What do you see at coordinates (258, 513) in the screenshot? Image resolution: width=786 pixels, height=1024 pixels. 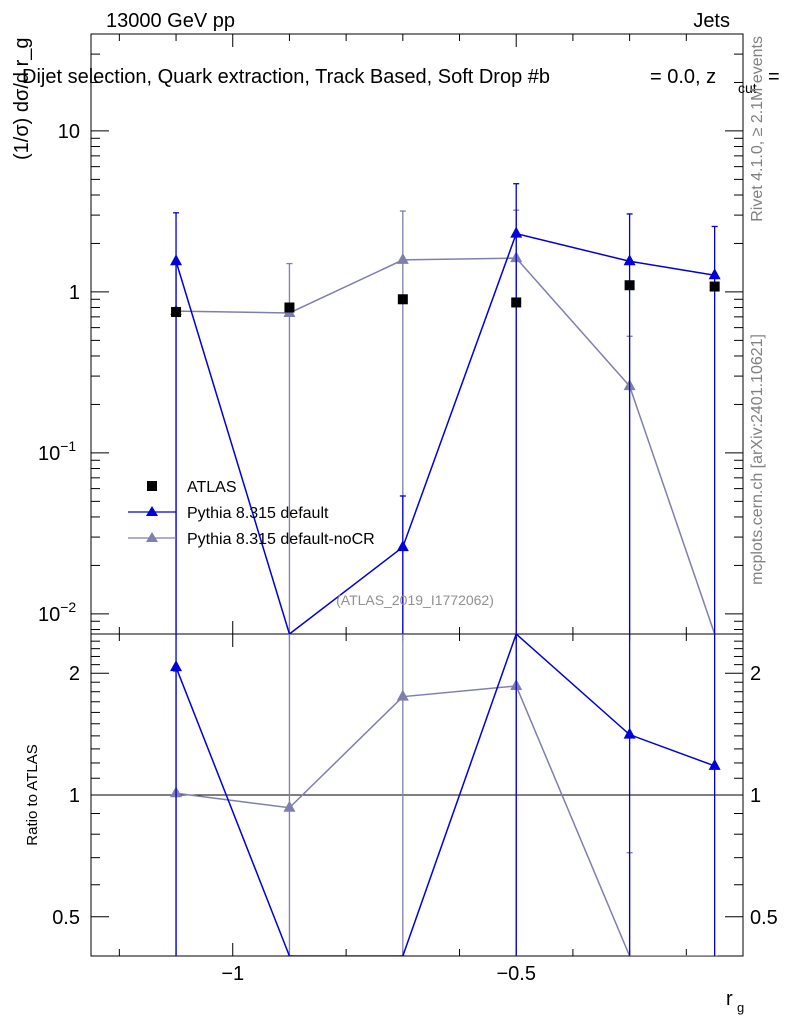 I see `legend-label-pythia-default: Pythia 8.315 default` at bounding box center [258, 513].